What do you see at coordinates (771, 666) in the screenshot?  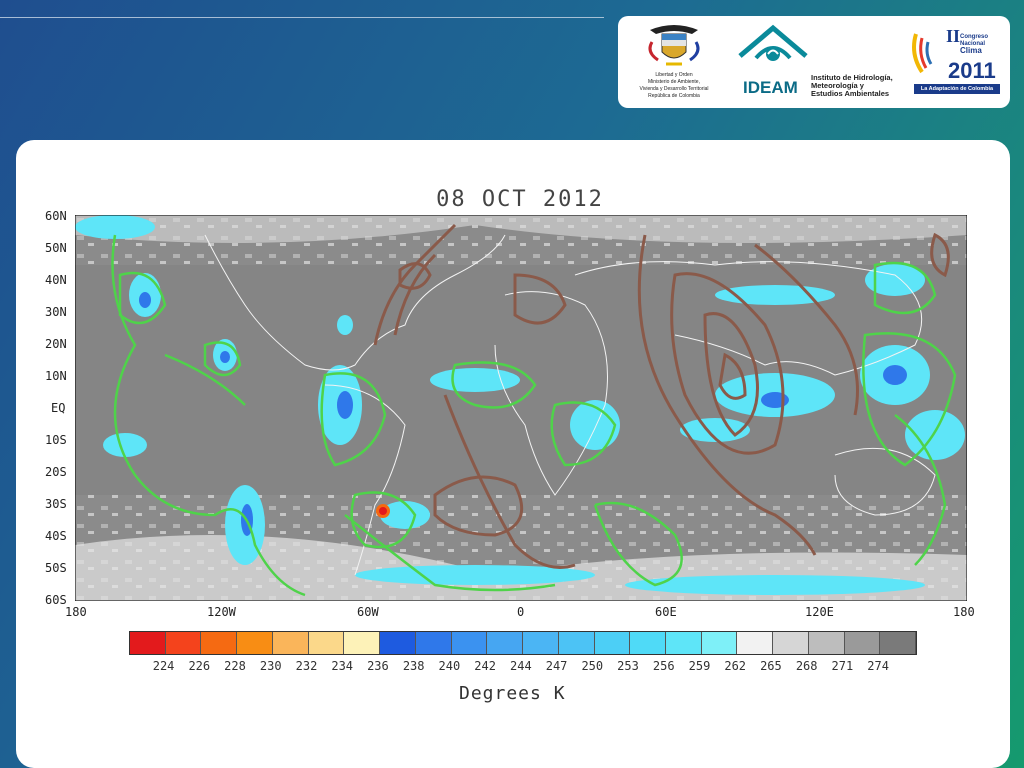 I see `colorbar-tick-label: 265` at bounding box center [771, 666].